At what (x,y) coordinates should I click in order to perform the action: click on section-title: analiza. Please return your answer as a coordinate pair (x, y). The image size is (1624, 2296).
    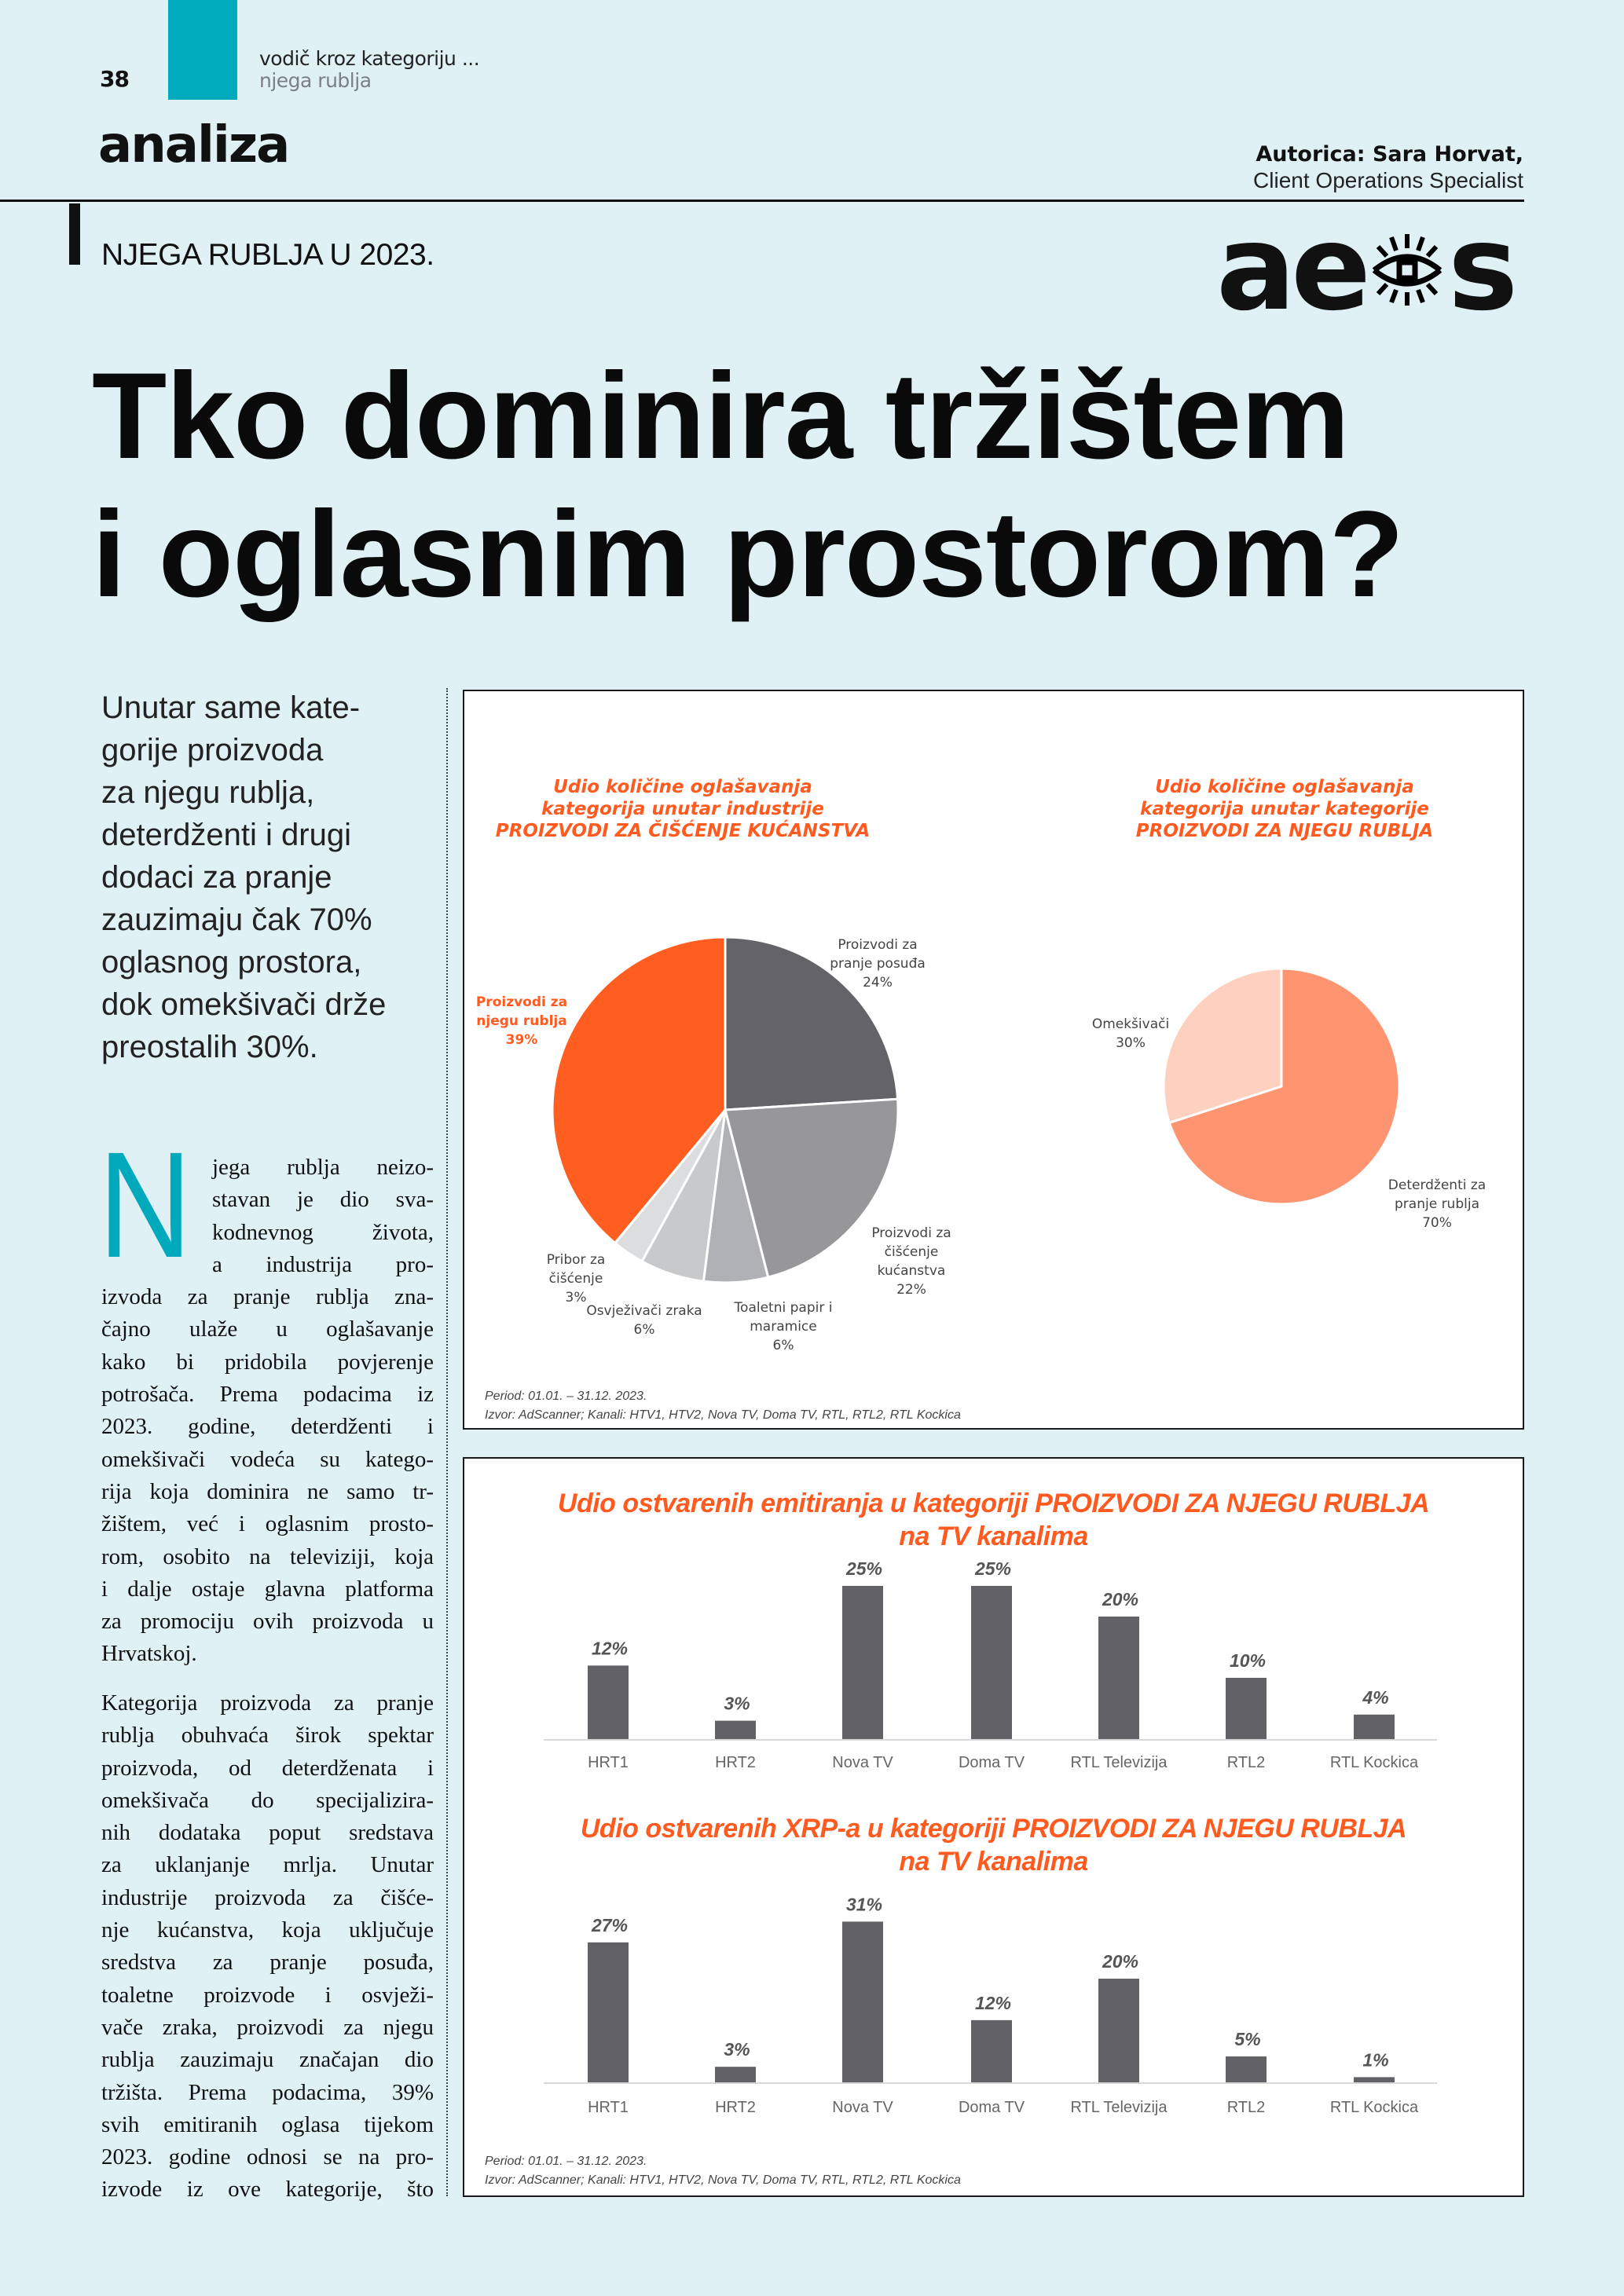
    Looking at the image, I should click on (194, 145).